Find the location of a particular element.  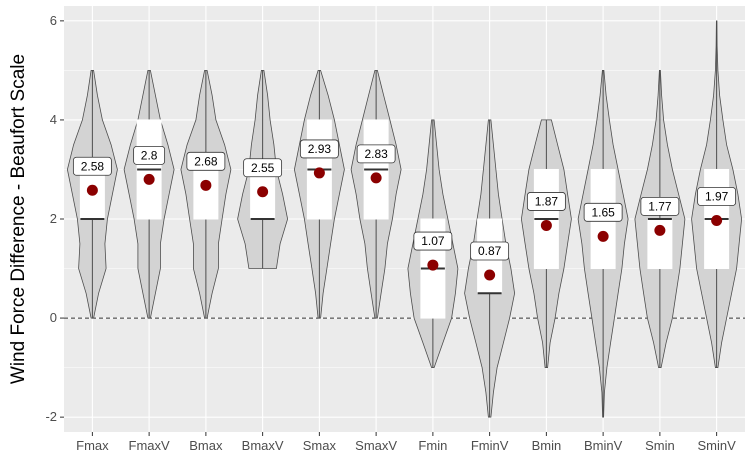

y-tick-label: 6 is located at coordinates (53, 20).